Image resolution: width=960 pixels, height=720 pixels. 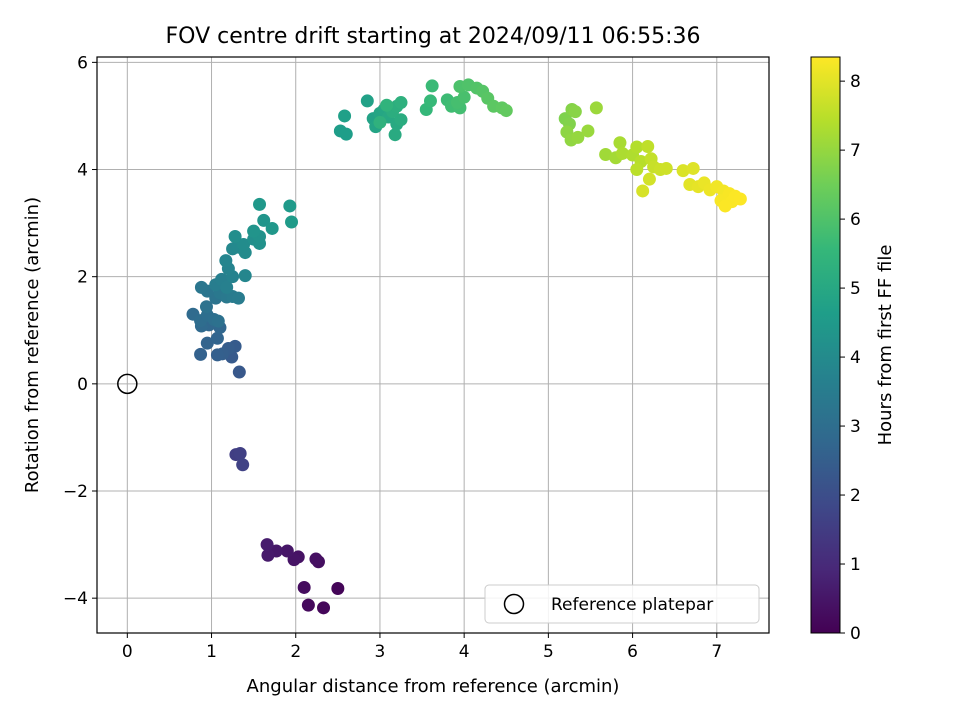 What do you see at coordinates (82, 63) in the screenshot?
I see `y-tick-label: 6` at bounding box center [82, 63].